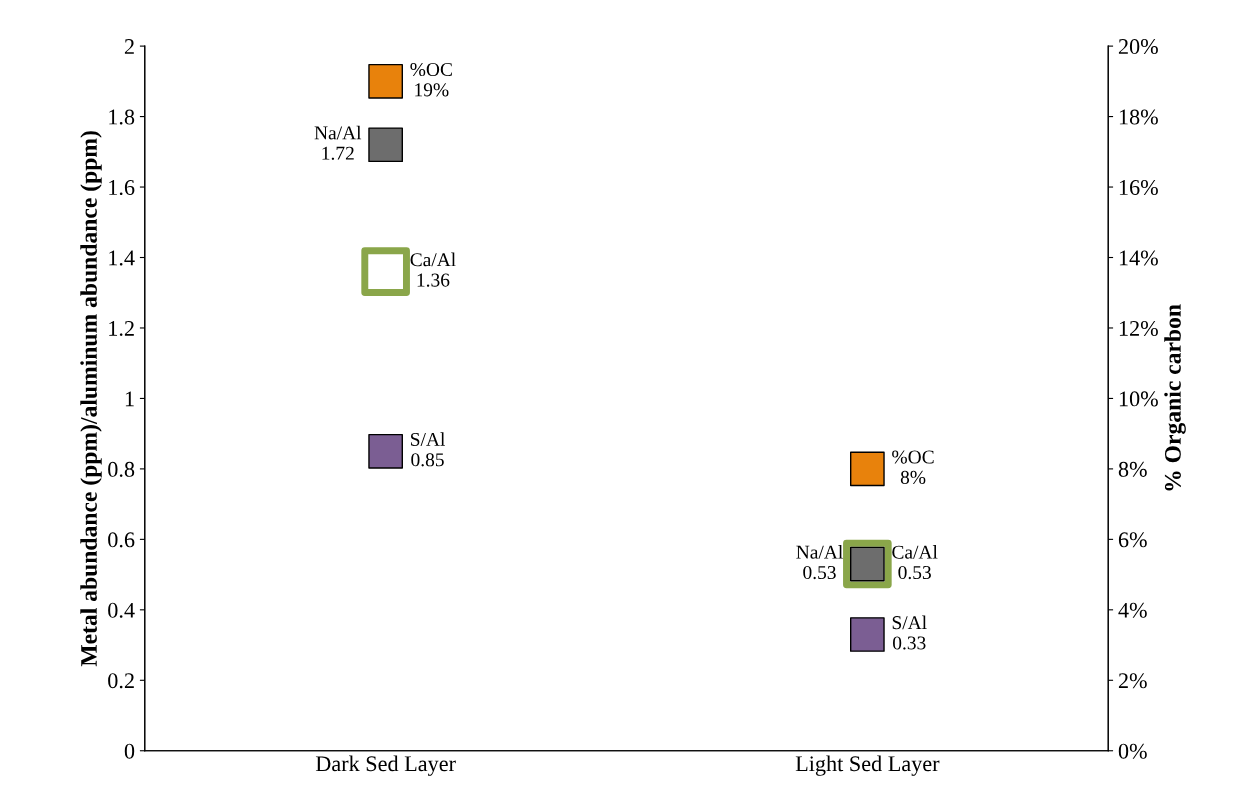 The width and height of the screenshot is (1248, 809). What do you see at coordinates (1138, 187) in the screenshot?
I see `y2-tick-label: 16%` at bounding box center [1138, 187].